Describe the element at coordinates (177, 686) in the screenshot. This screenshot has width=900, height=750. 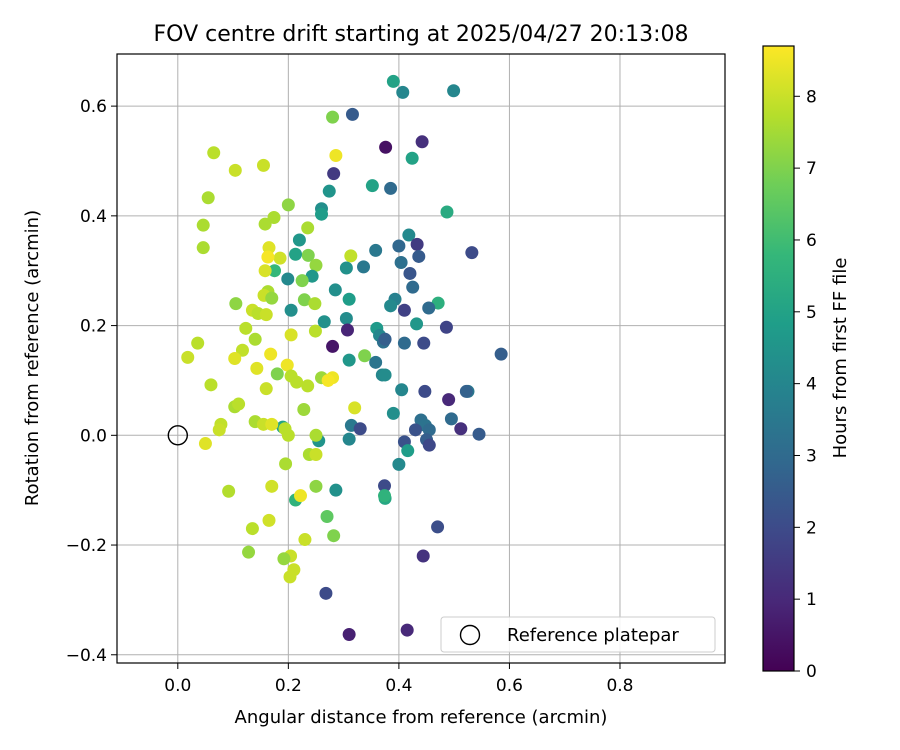
I see `x-tick-label: 0.0` at that location.